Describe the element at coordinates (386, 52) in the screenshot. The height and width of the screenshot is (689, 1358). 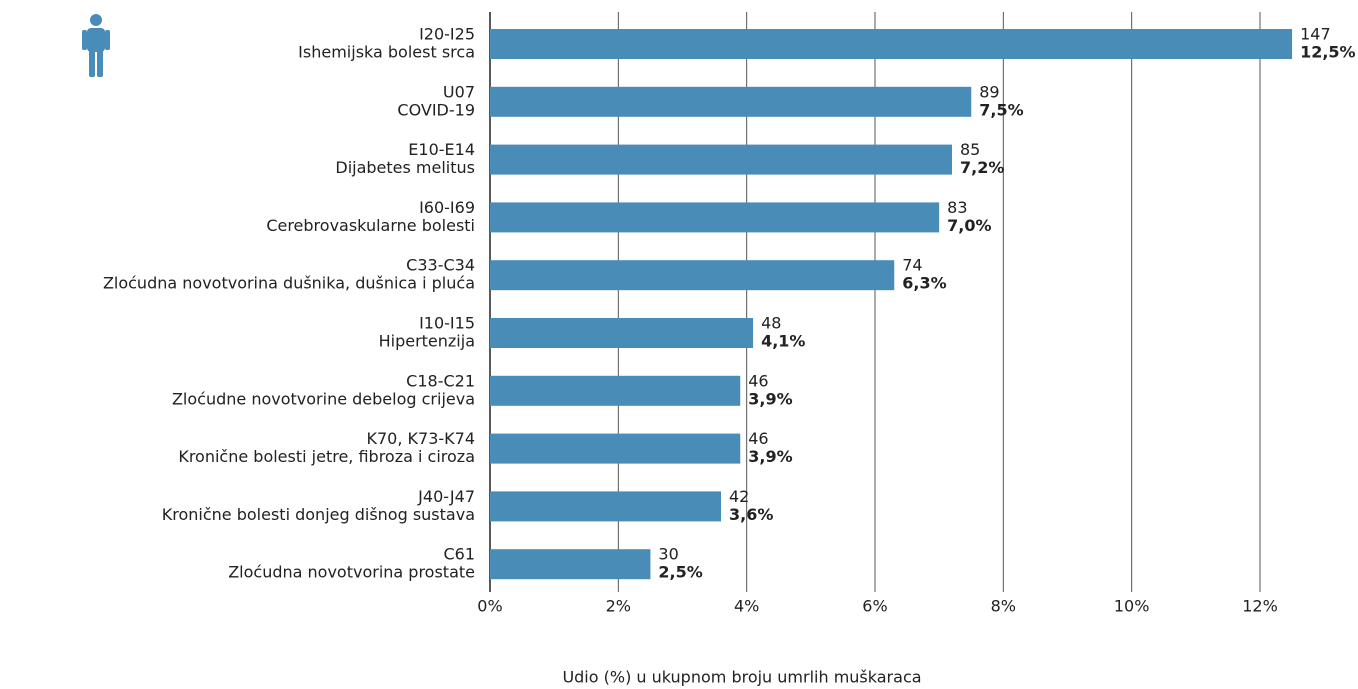
I see `category-name: Ishemijska bolest srca` at that location.